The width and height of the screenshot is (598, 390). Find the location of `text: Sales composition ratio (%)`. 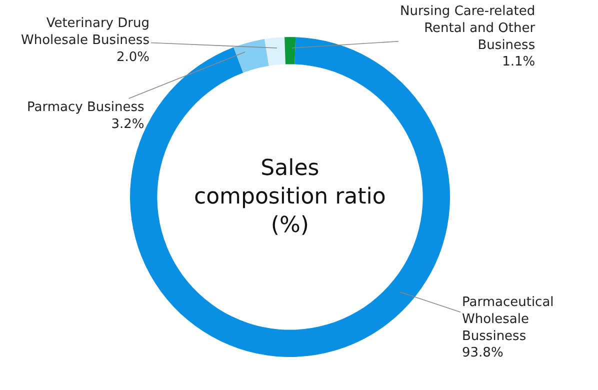

text: Sales composition ratio (%) is located at coordinates (290, 197).